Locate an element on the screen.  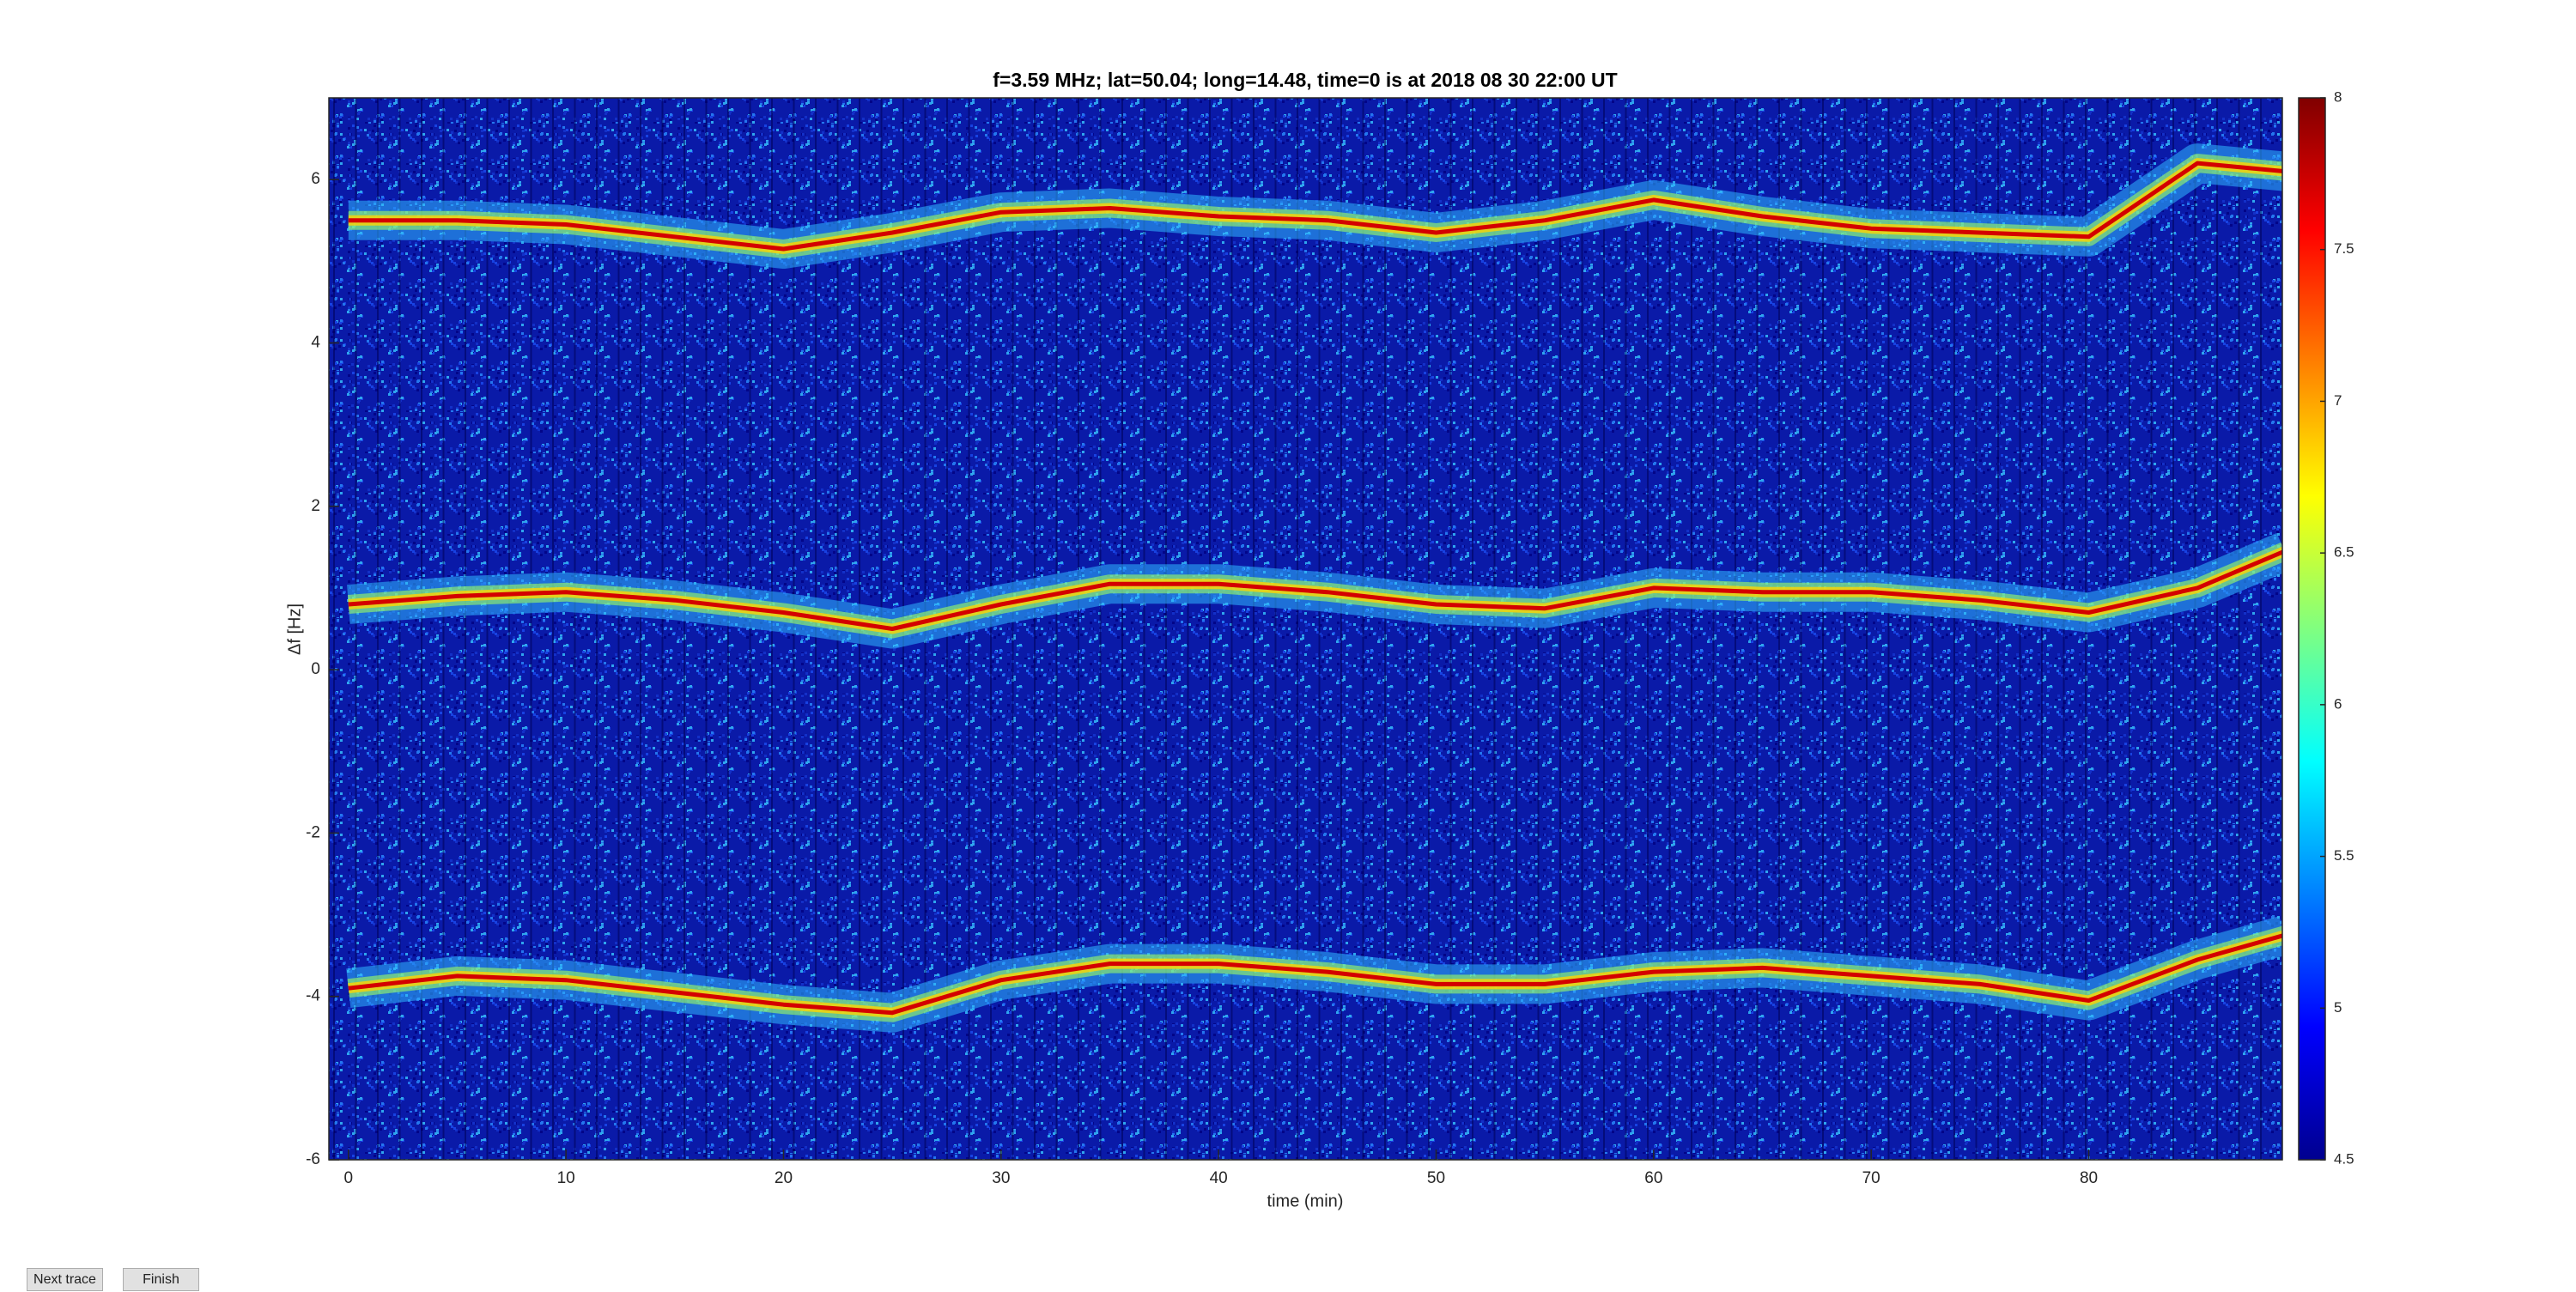
y-tick-label: 6 is located at coordinates (315, 179).